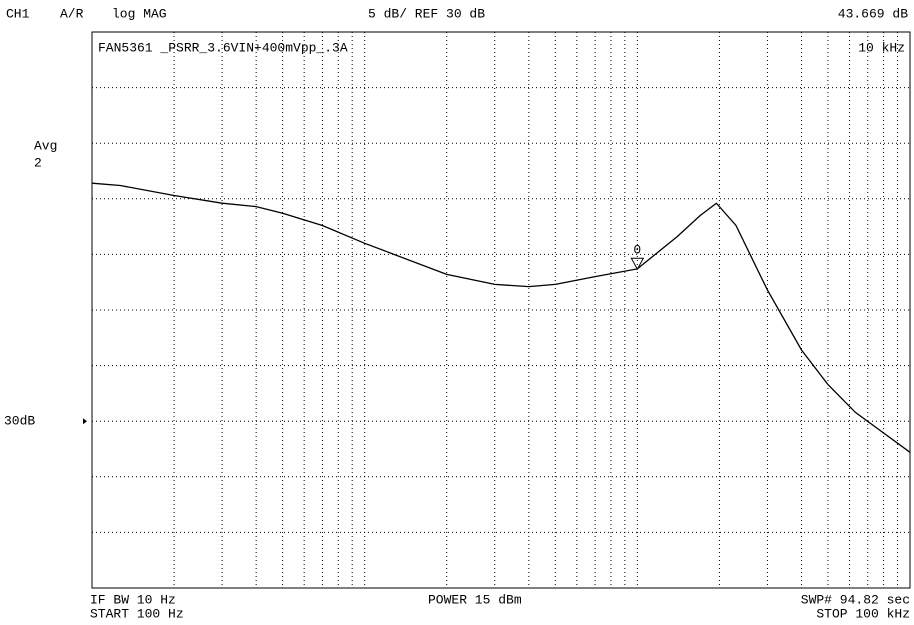 This screenshot has width=914, height=625. Describe the element at coordinates (38, 162) in the screenshot. I see `avg-factor: 2` at that location.